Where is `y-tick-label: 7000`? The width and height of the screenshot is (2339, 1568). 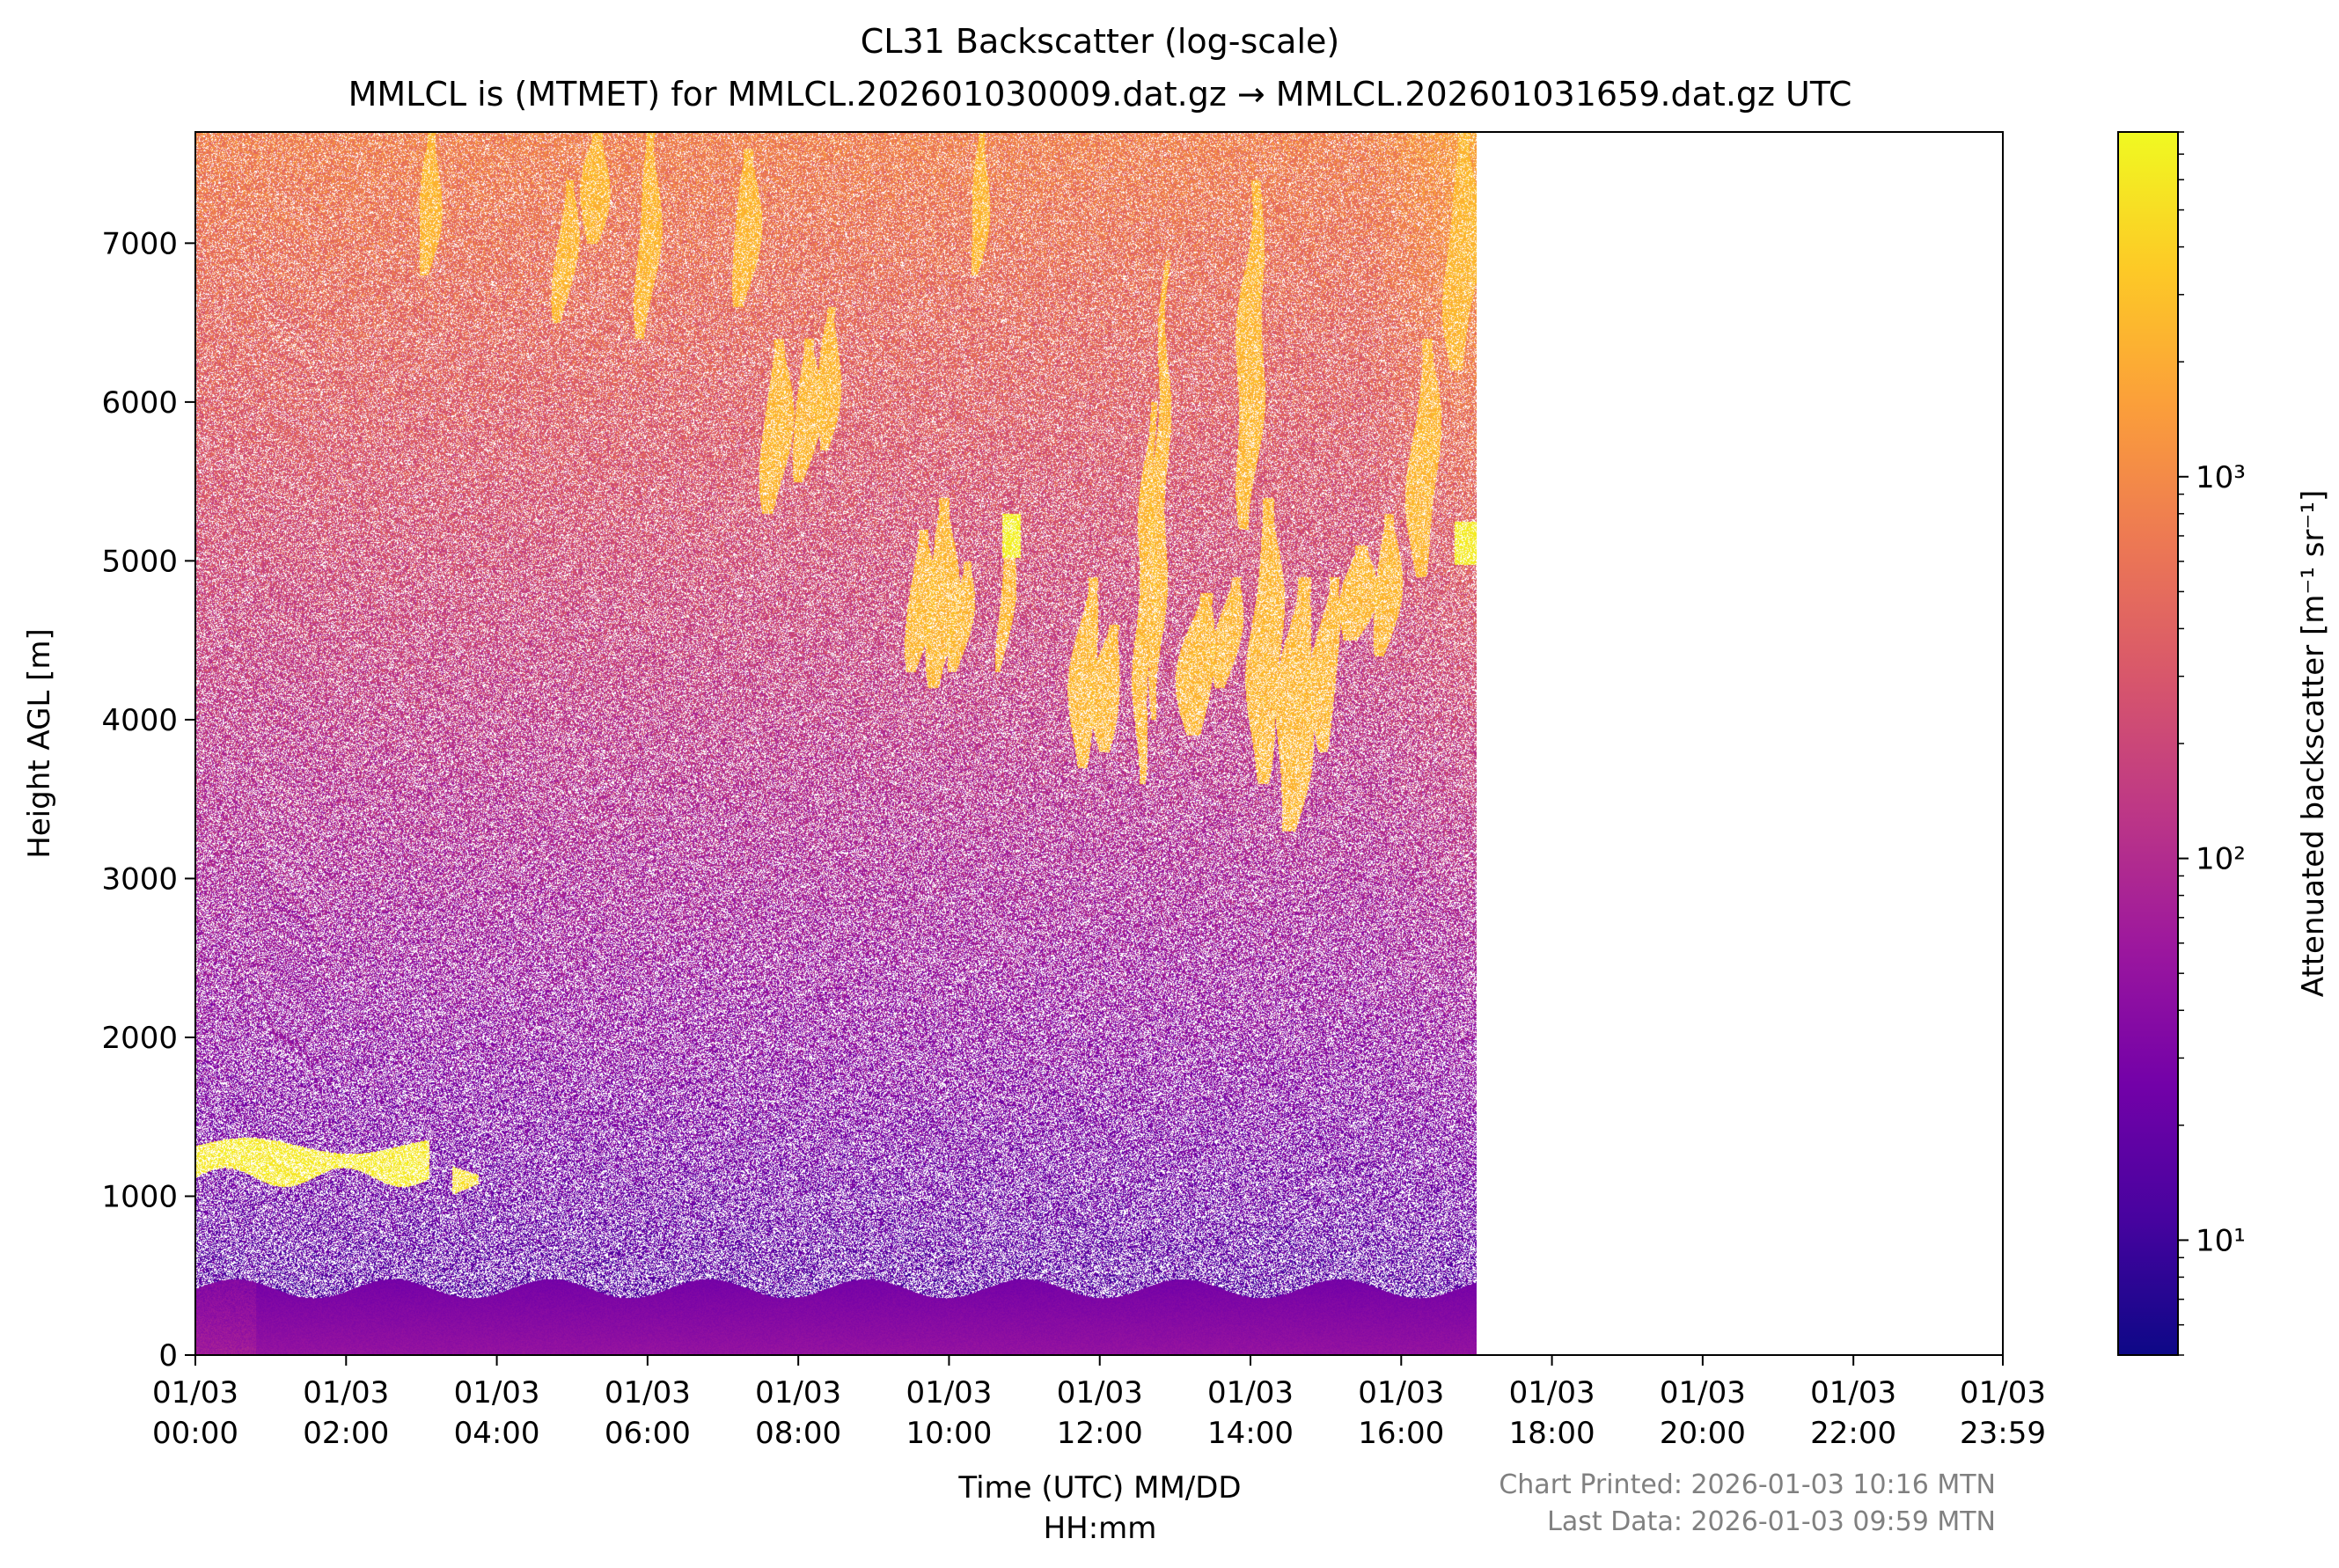 y-tick-label: 7000 is located at coordinates (139, 244).